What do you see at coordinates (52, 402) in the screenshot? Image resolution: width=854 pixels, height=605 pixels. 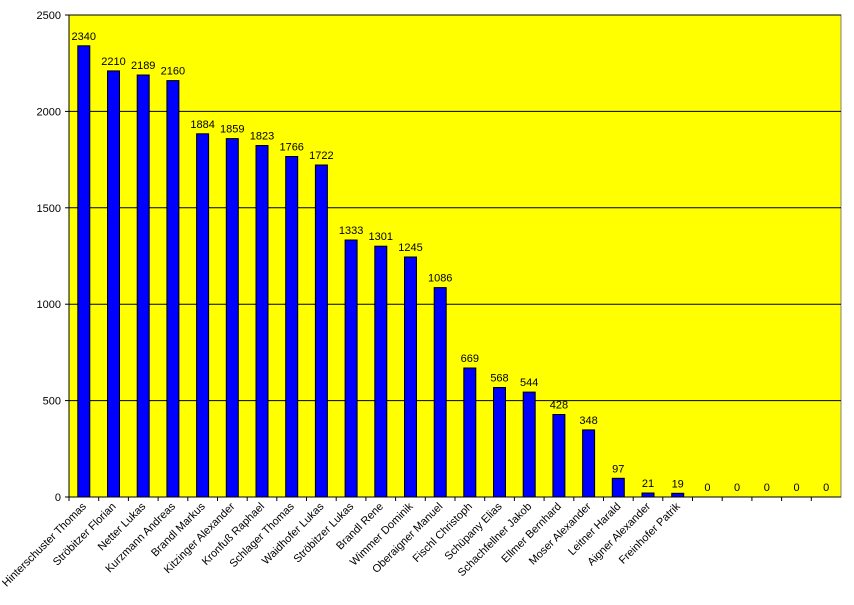 I see `y-tick-label: 500` at bounding box center [52, 402].